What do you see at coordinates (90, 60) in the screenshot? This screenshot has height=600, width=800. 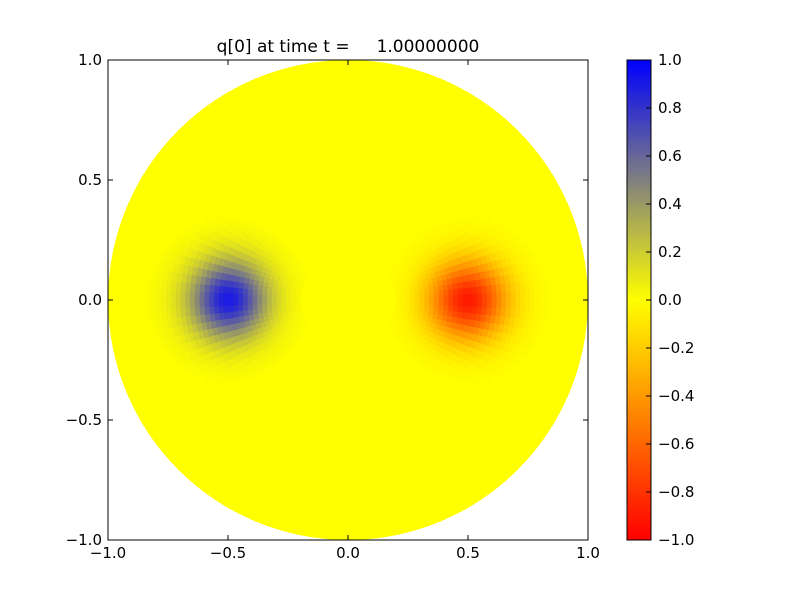 I see `y-tick-label: 1.0` at bounding box center [90, 60].